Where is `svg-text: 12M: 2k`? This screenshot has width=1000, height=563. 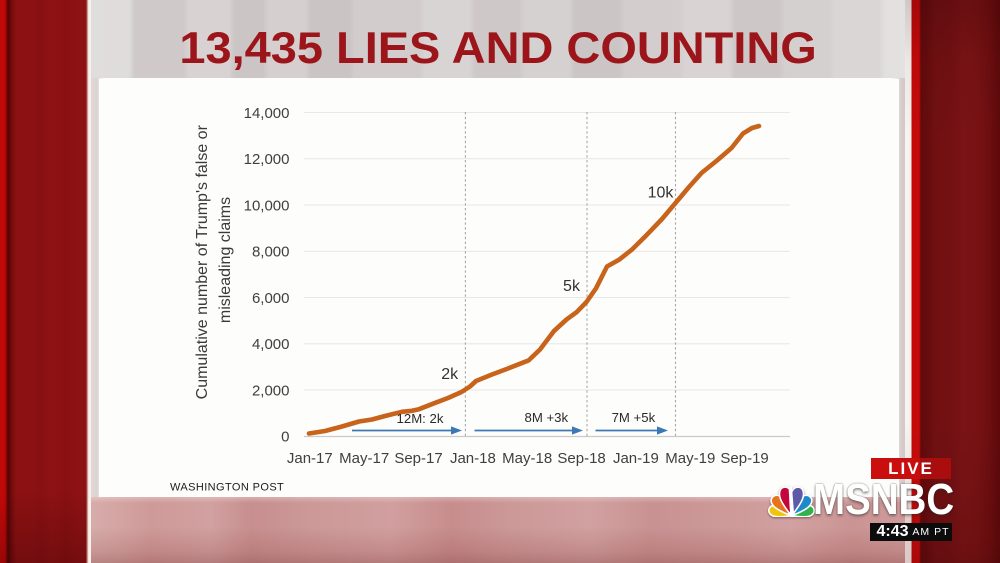
svg-text: 12M: 2k is located at coordinates (420, 418).